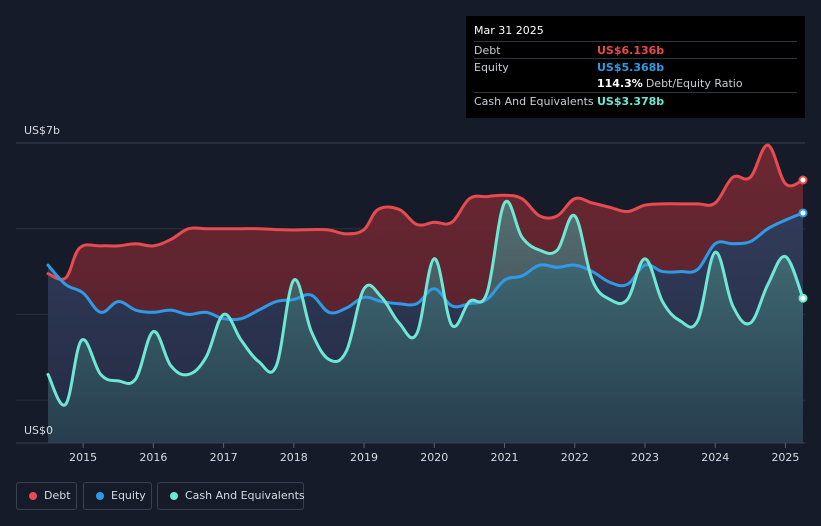 This screenshot has width=821, height=526. Describe the element at coordinates (785, 457) in the screenshot. I see `x-tick-label-2025: 2025` at that location.